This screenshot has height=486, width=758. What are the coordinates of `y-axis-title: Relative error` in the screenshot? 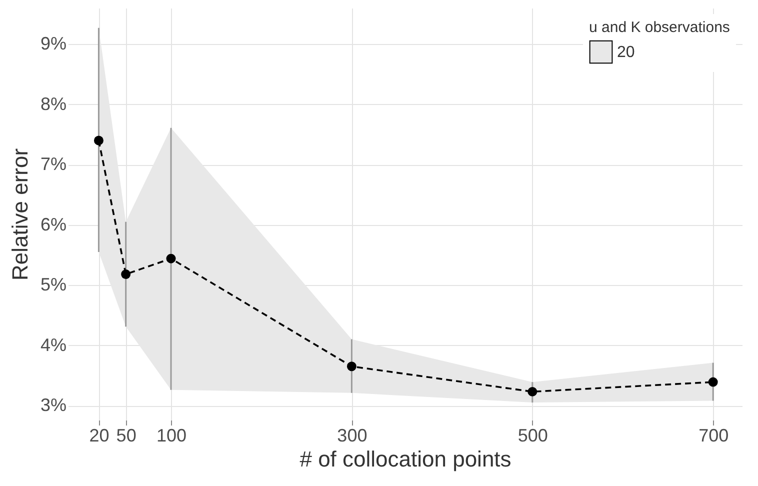 It's located at (19, 214).